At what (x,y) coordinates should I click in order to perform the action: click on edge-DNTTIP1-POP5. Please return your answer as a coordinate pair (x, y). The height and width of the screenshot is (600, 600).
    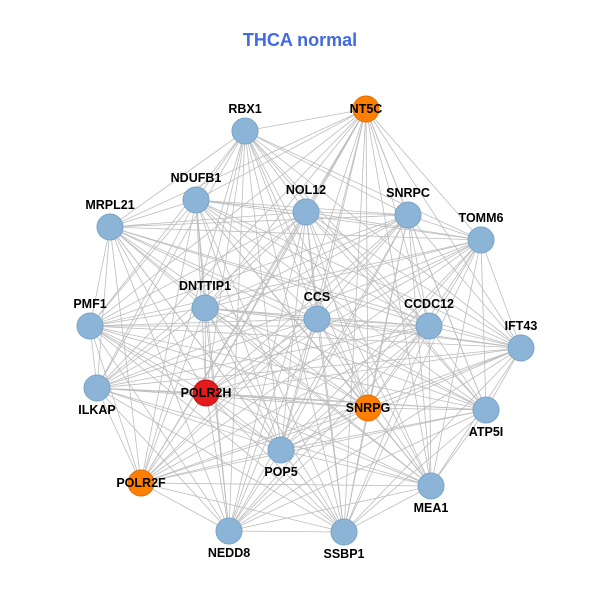
    Looking at the image, I should click on (243, 379).